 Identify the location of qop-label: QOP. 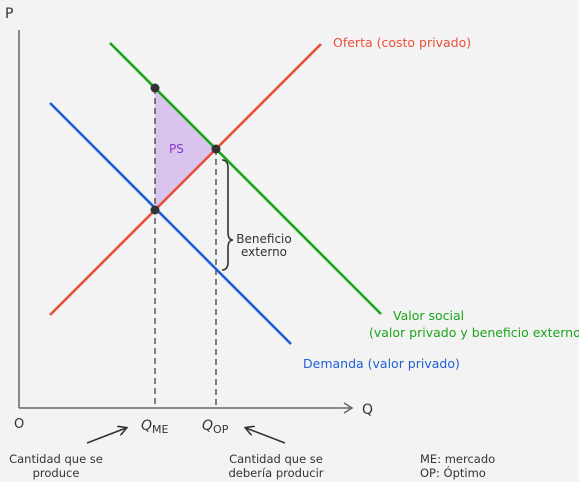
(215, 427).